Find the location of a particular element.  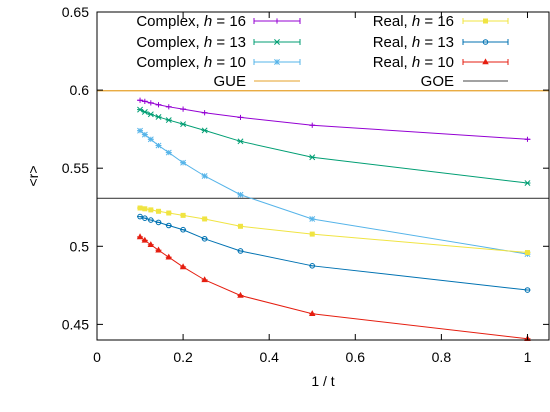

legend-item: Real, h = 13 is located at coordinates (441, 42).